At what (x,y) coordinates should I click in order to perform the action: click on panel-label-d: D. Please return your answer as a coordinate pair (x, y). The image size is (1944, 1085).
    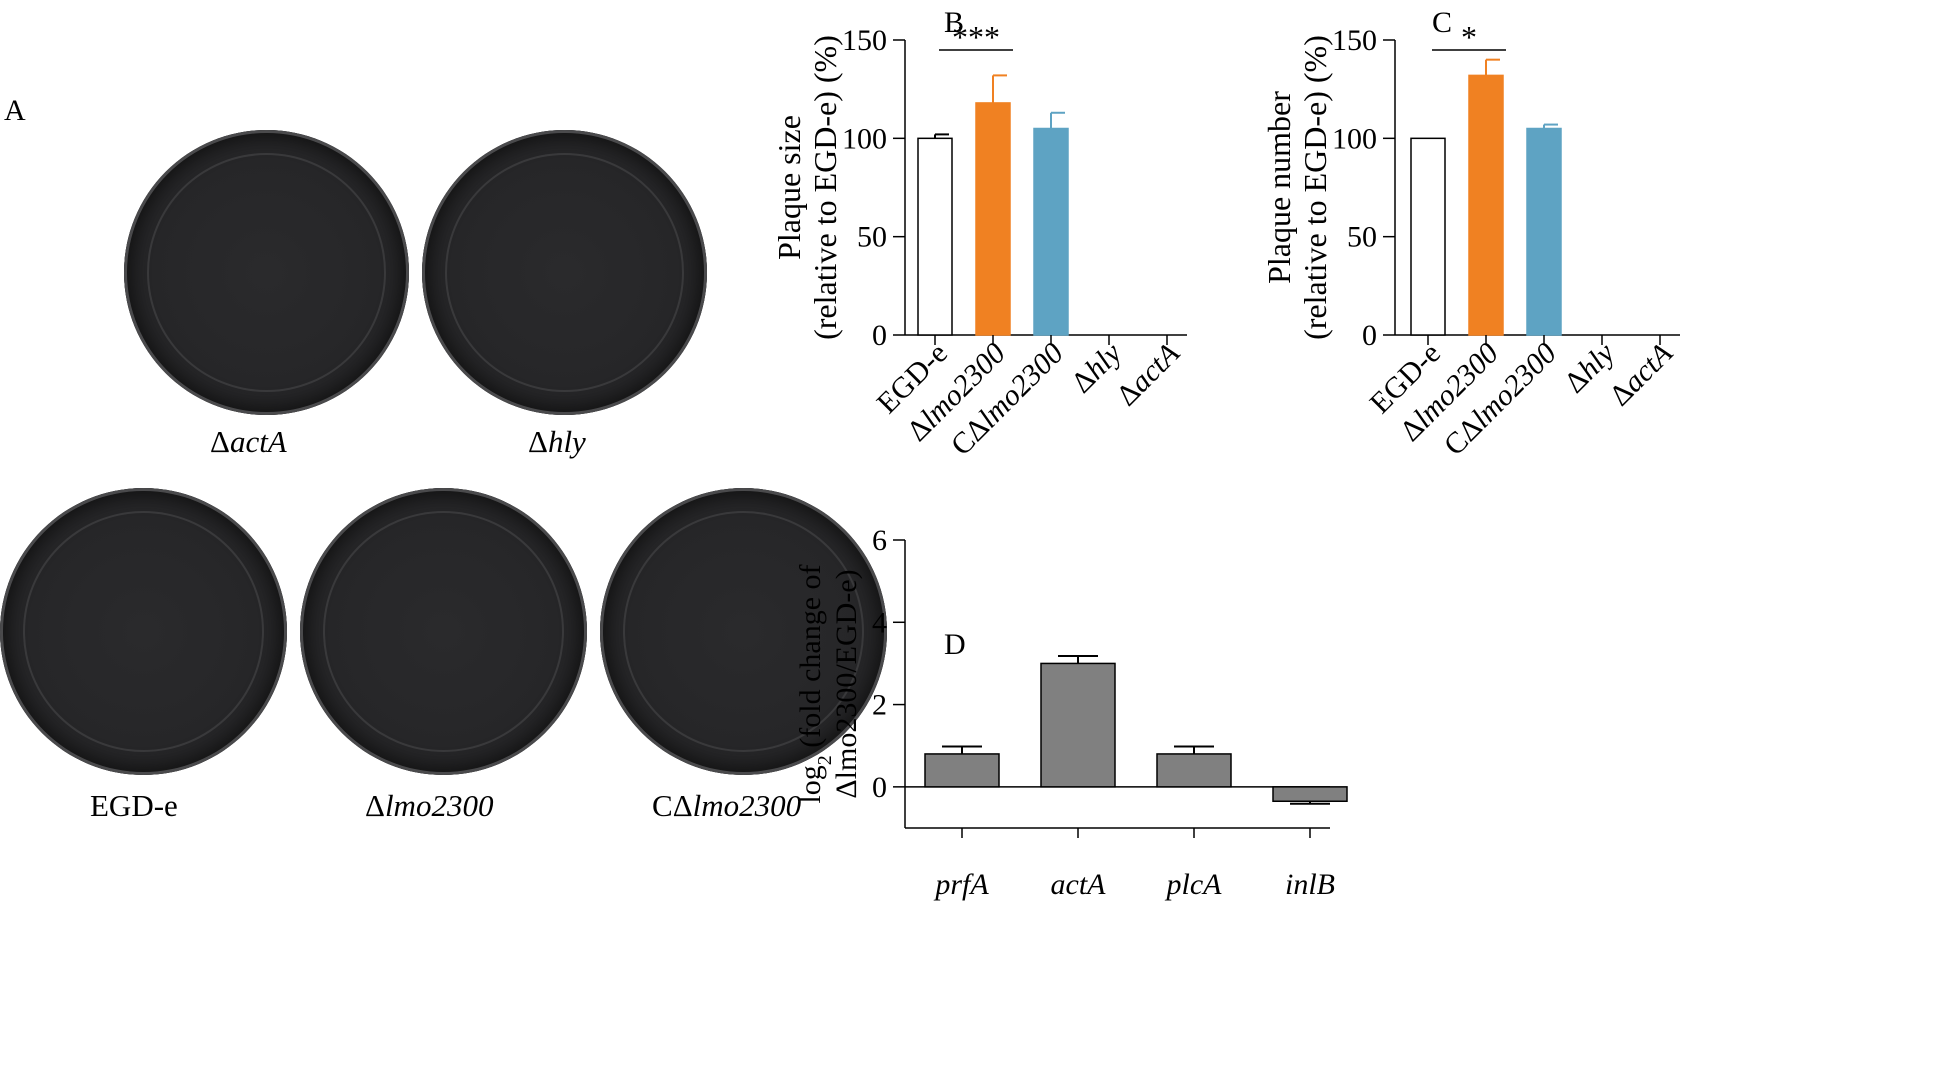
    Looking at the image, I should click on (955, 644).